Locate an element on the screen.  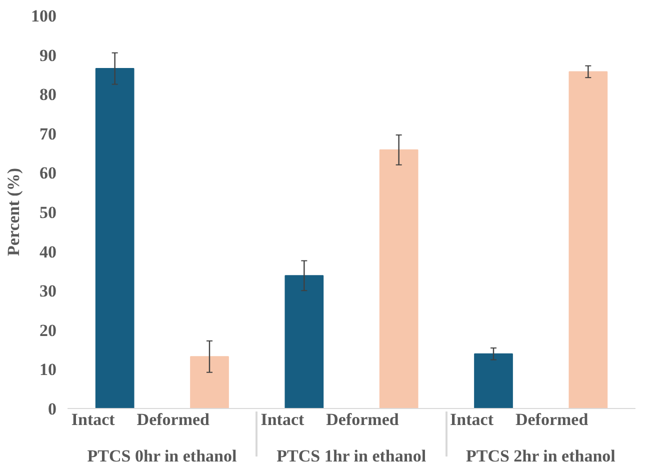
y-axis-title: Percent (%) is located at coordinates (13, 212).